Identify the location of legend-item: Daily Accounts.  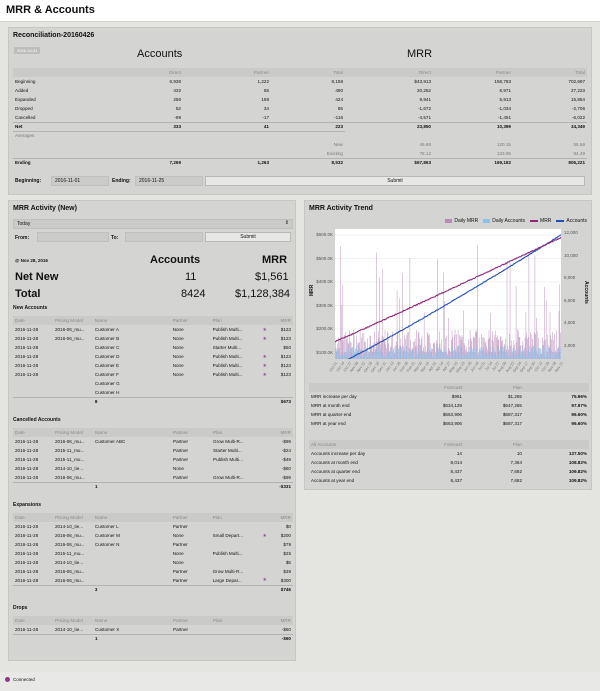
(504, 221).